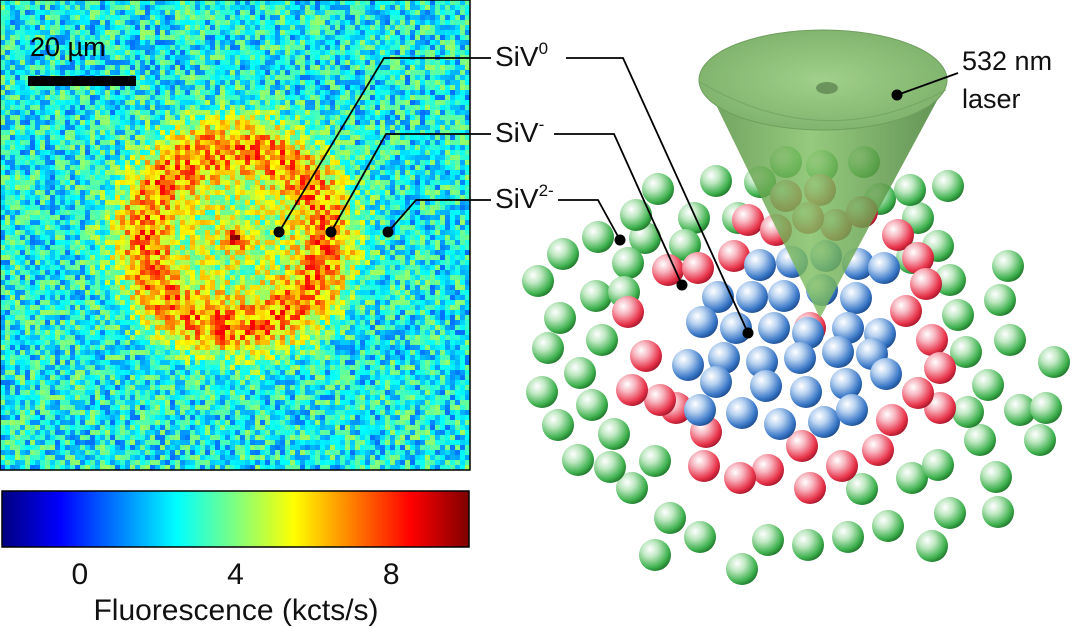  Describe the element at coordinates (620, 240) in the screenshot. I see `dot-siv2minus-cluster` at that location.